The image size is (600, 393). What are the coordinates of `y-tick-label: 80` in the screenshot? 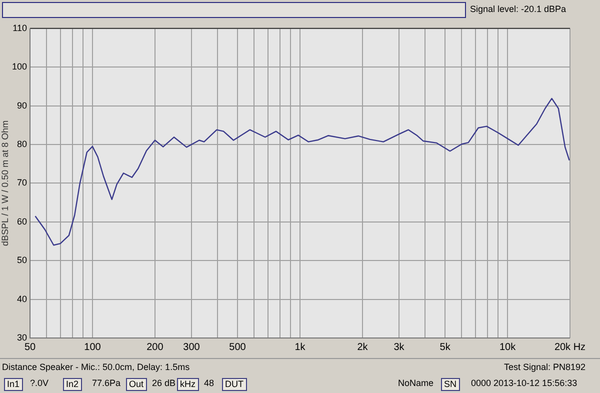 It's located at (21, 143).